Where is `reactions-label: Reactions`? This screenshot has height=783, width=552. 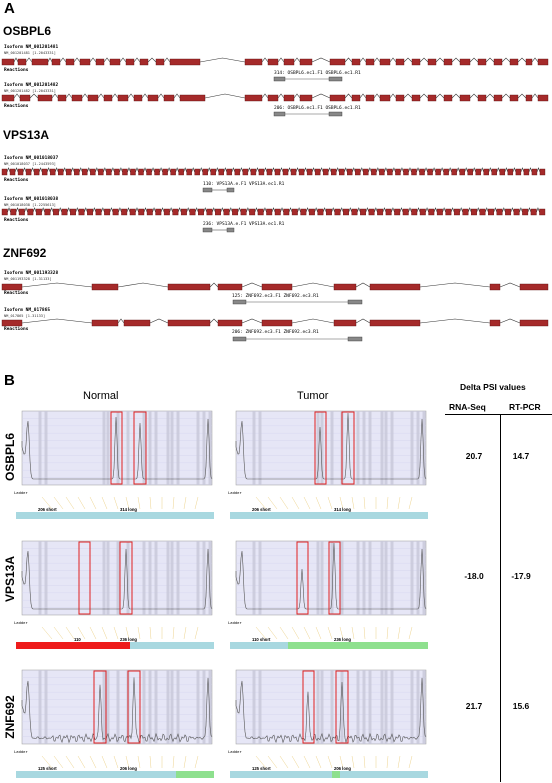 reactions-label: Reactions is located at coordinates (16, 70).